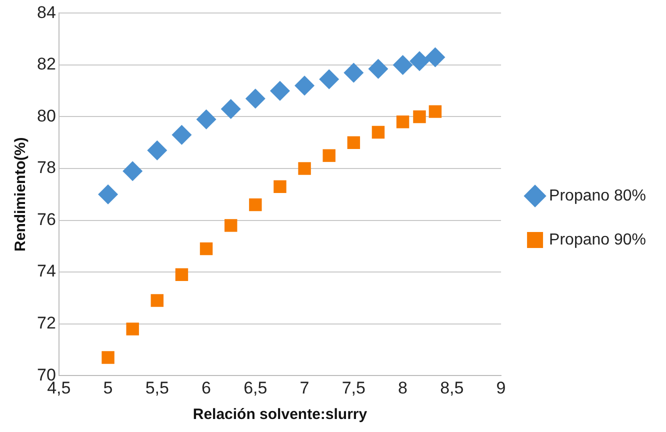 Image resolution: width=666 pixels, height=432 pixels. Describe the element at coordinates (46, 64) in the screenshot. I see `y-tick-label: 82` at that location.